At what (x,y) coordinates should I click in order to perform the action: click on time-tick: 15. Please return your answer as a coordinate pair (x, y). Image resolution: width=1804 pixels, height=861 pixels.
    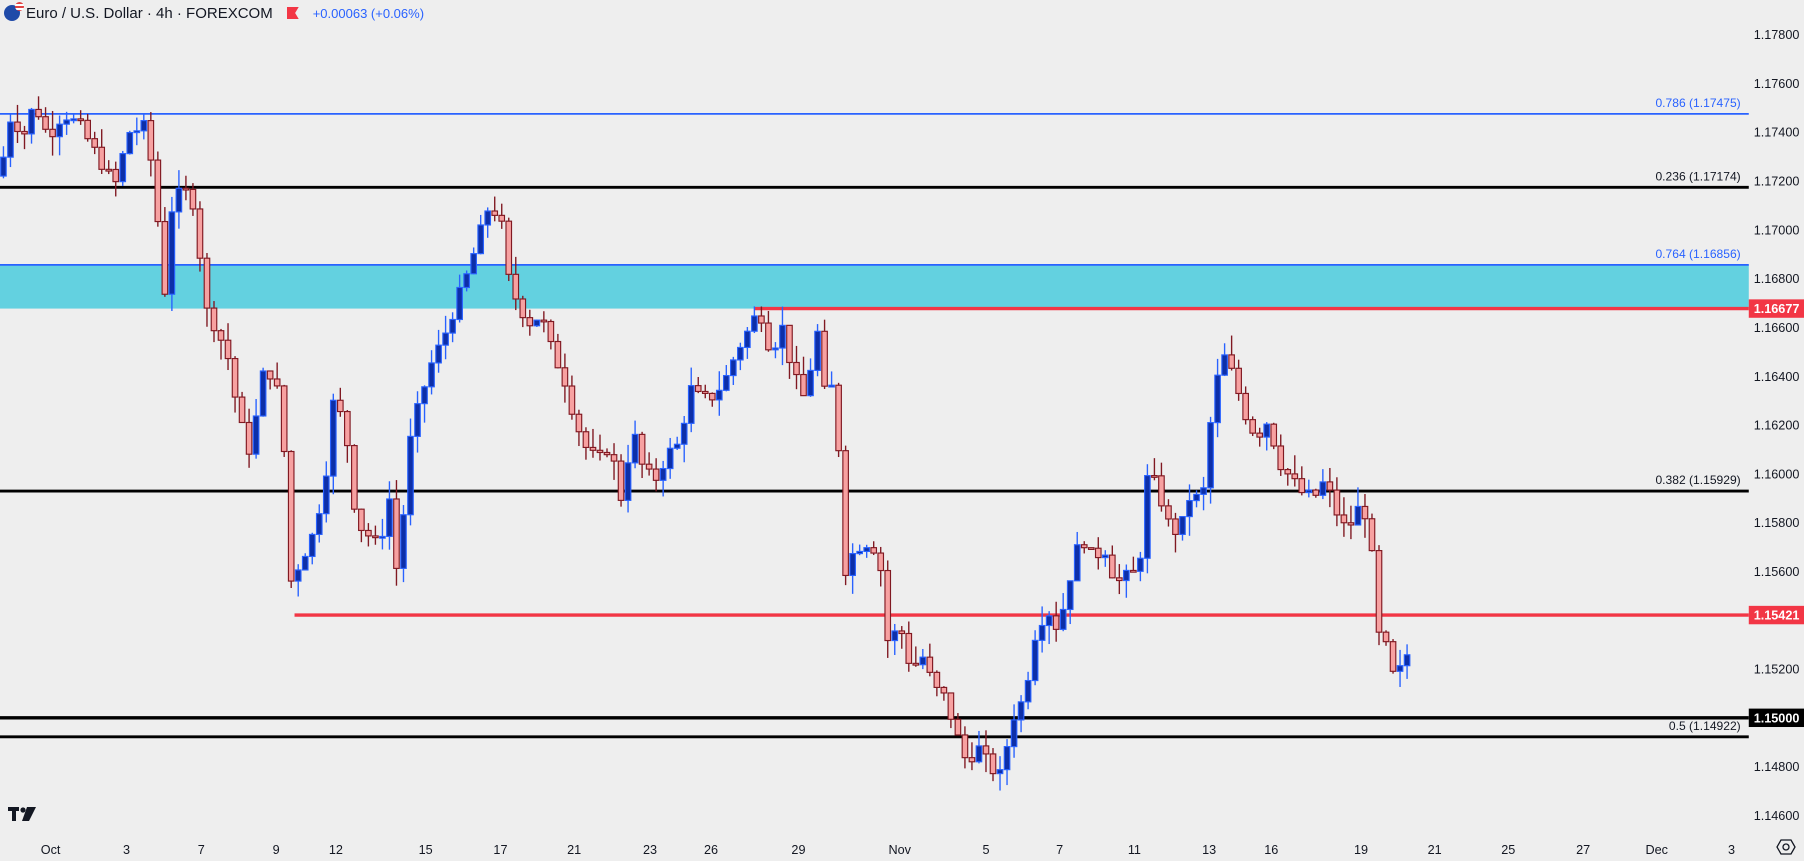
    Looking at the image, I should click on (426, 850).